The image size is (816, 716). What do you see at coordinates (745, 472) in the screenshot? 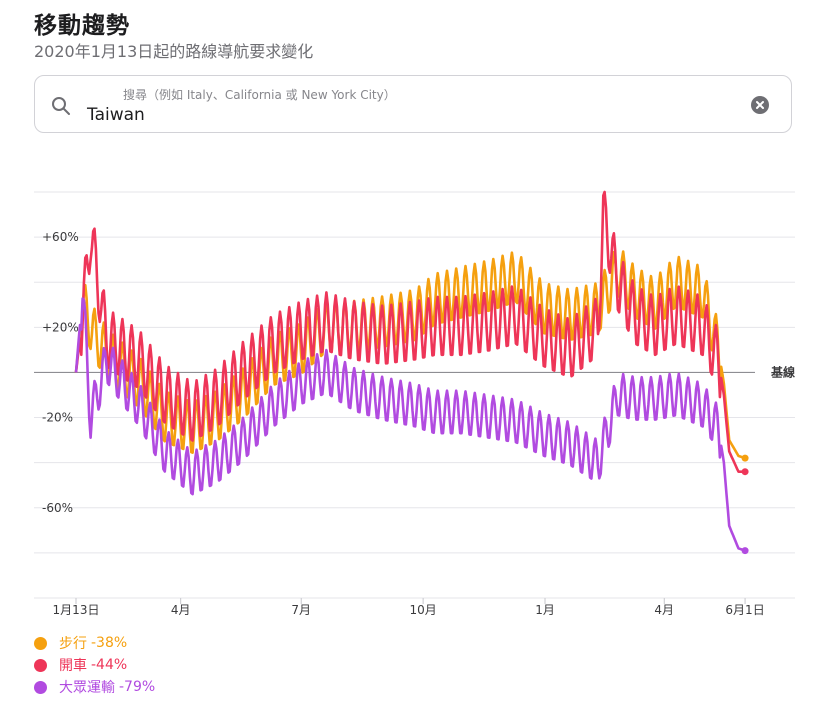
I see `series-end-point-driving` at bounding box center [745, 472].